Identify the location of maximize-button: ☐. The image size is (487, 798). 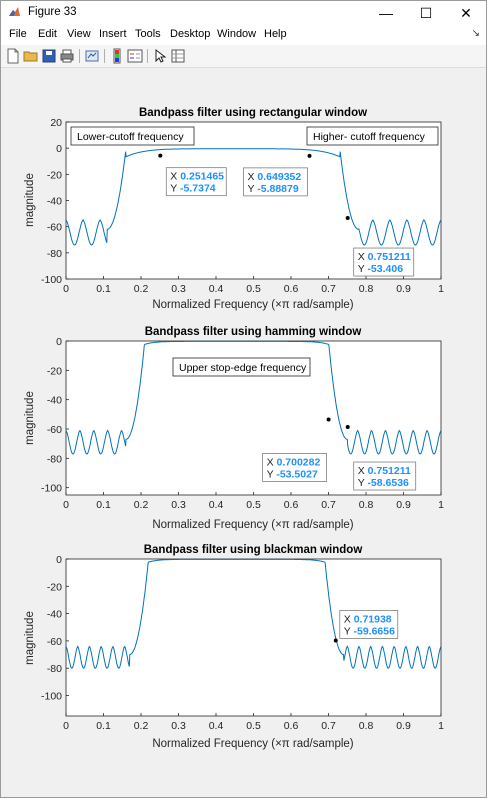
(426, 12).